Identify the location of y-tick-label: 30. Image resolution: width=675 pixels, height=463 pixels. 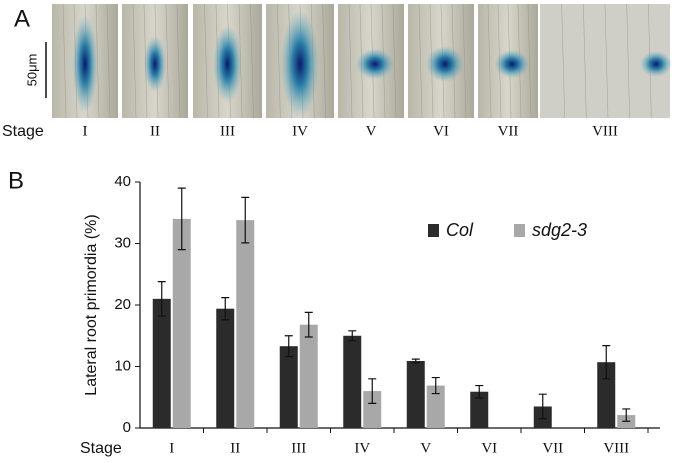
(122, 242).